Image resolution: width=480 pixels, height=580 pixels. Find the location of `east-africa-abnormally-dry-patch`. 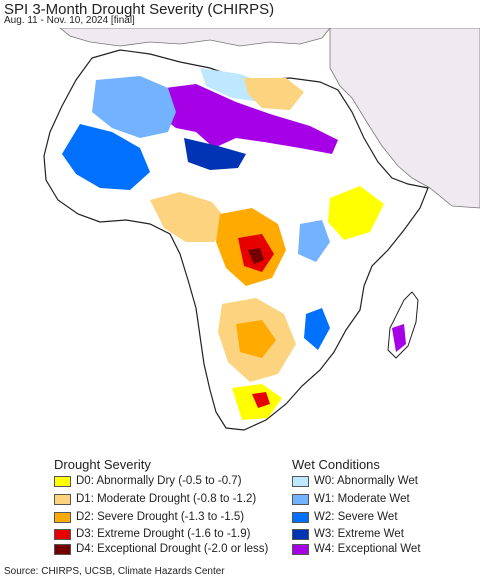

east-africa-abnormally-dry-patch is located at coordinates (356, 213).